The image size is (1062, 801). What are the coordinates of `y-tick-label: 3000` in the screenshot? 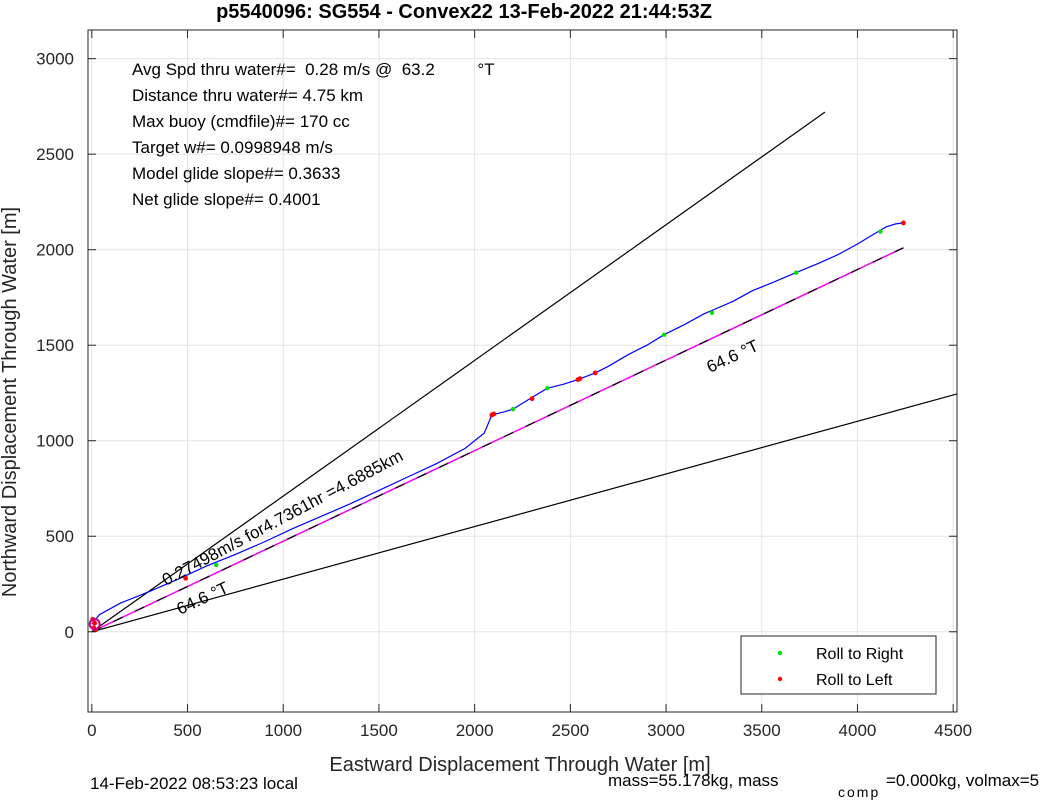 It's located at (55, 59).